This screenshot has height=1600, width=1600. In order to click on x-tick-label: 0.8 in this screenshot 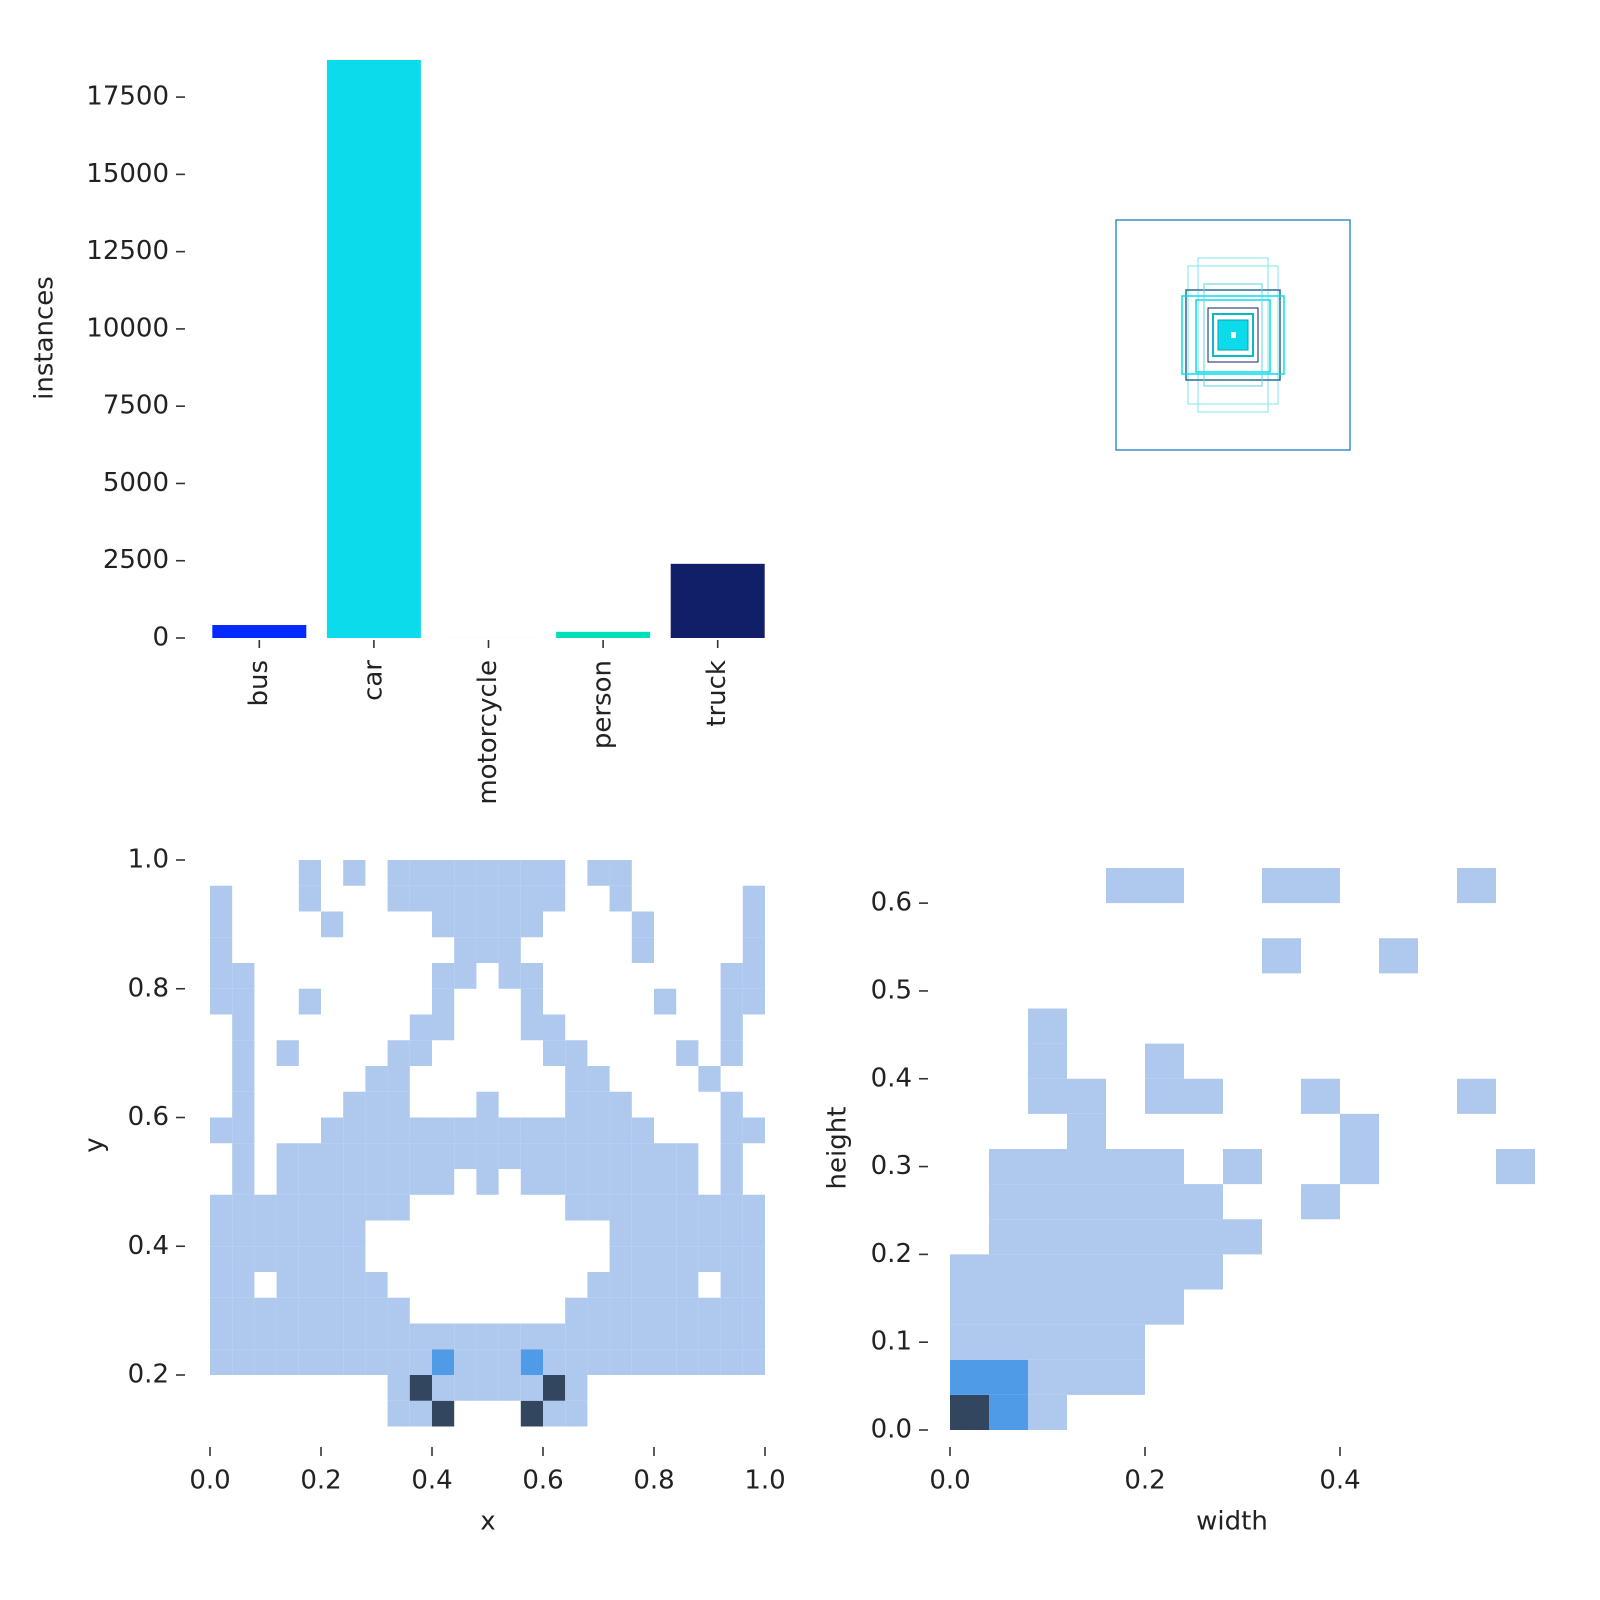, I will do `click(653, 1481)`.